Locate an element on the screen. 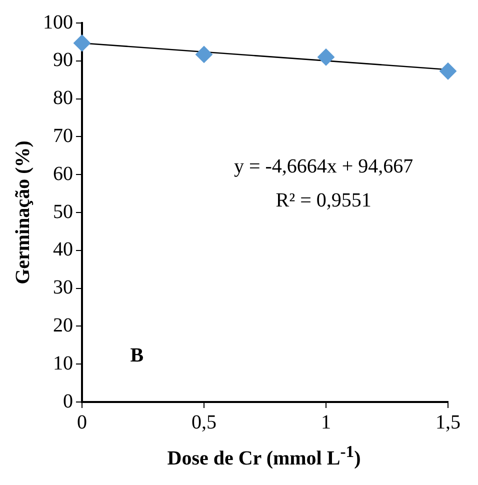  annotation: R² = 0,9551 is located at coordinates (324, 200).